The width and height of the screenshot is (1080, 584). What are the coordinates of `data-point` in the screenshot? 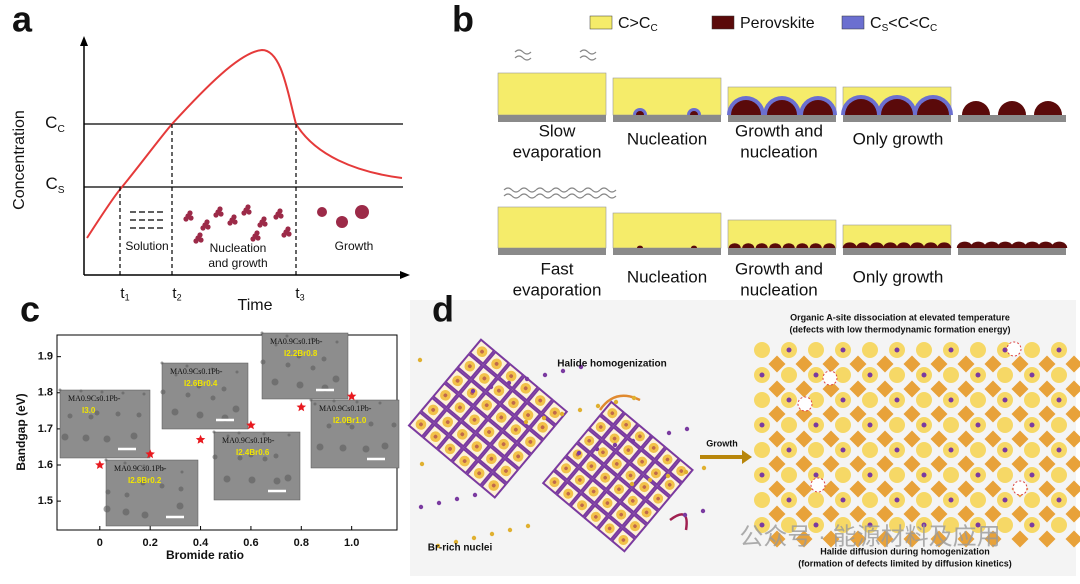 It's located at (251, 425).